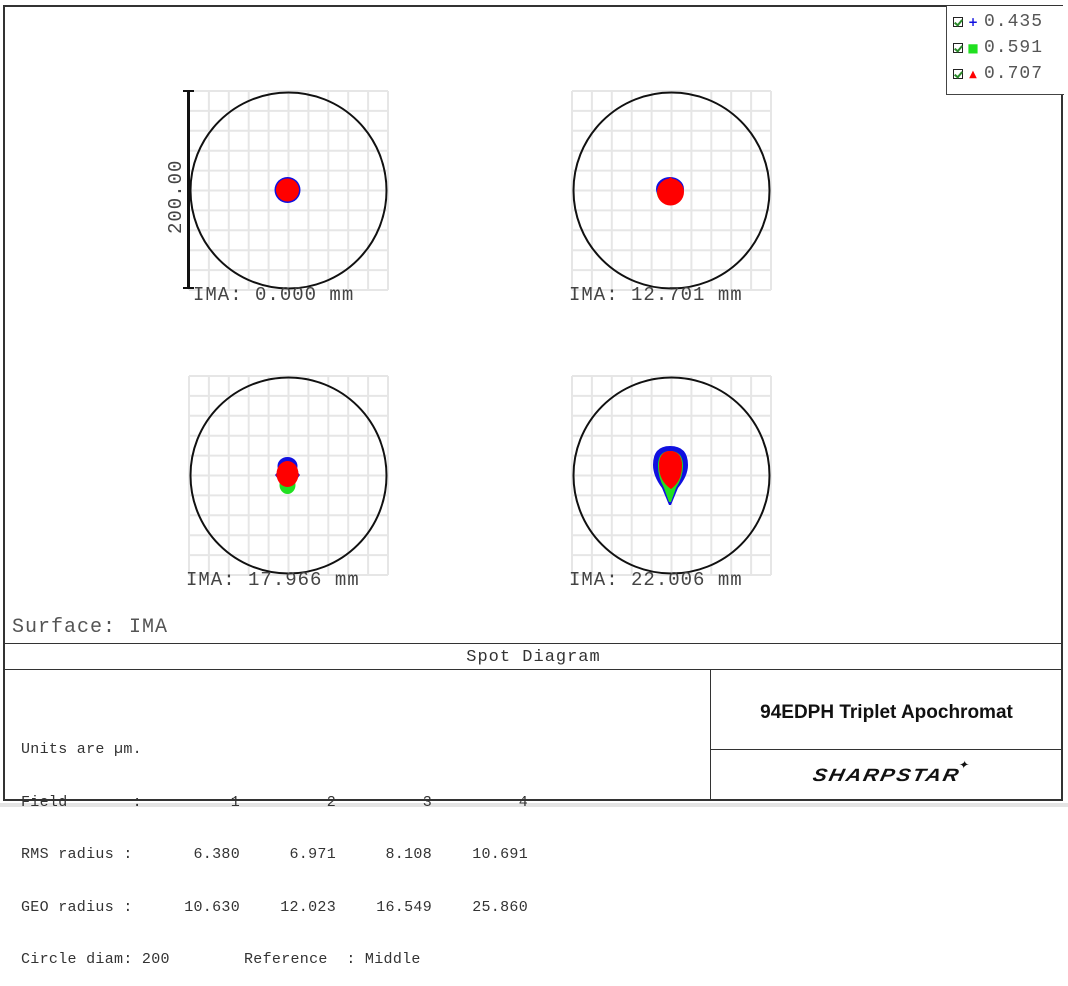  Describe the element at coordinates (212, 907) in the screenshot. I see `geo-value: 10.630` at that location.